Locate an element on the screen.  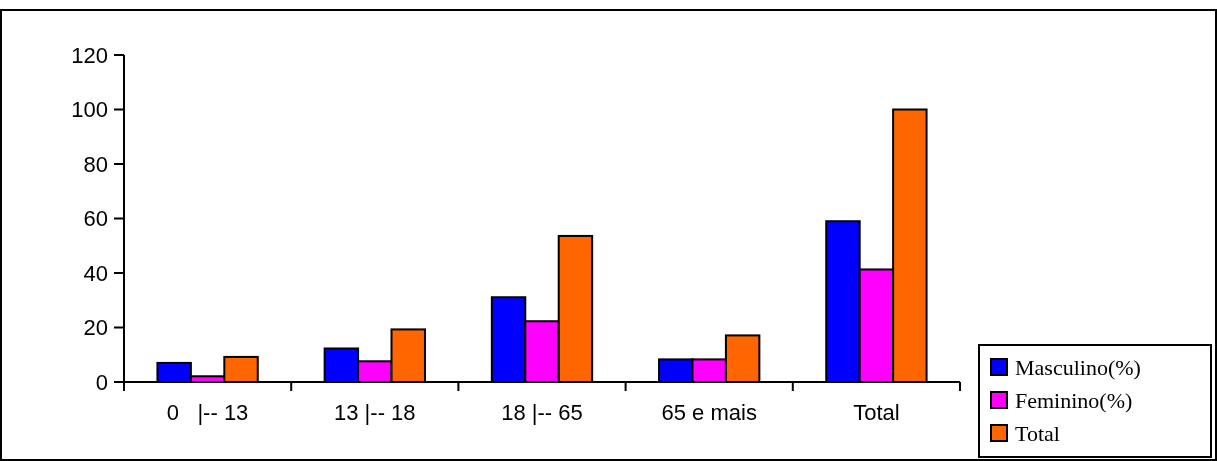
y-tick-label: 20 is located at coordinates (95, 328).